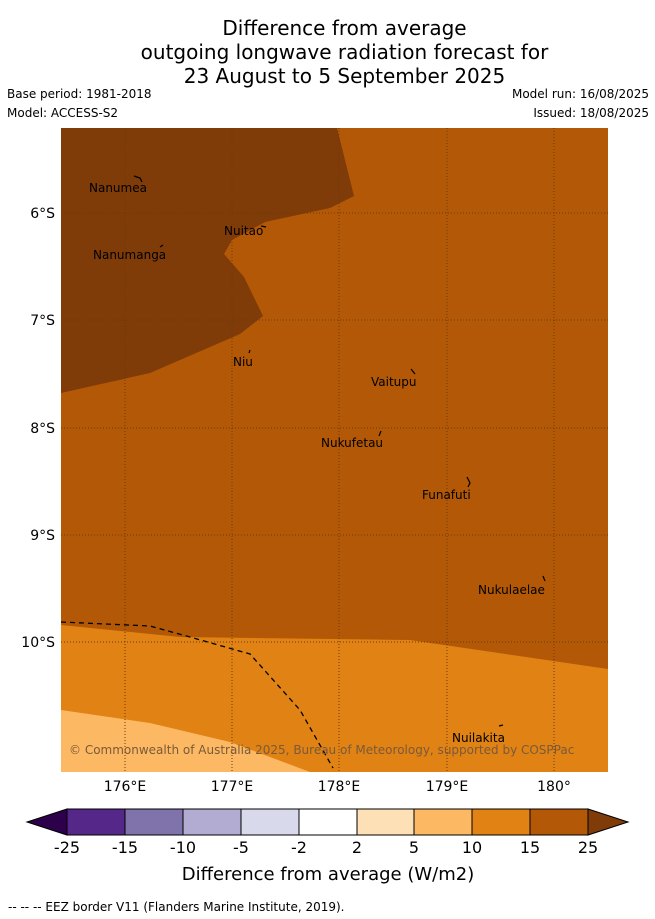 This screenshot has height=919, width=655. I want to click on colorbar-tick-label: 25, so click(588, 847).